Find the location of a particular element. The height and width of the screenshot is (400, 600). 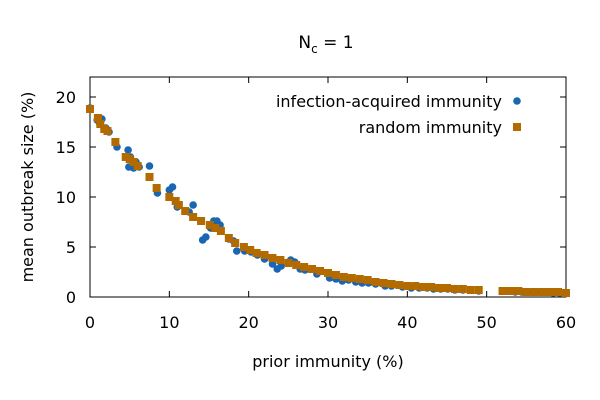

y-tick-label: 20 is located at coordinates (66, 97).